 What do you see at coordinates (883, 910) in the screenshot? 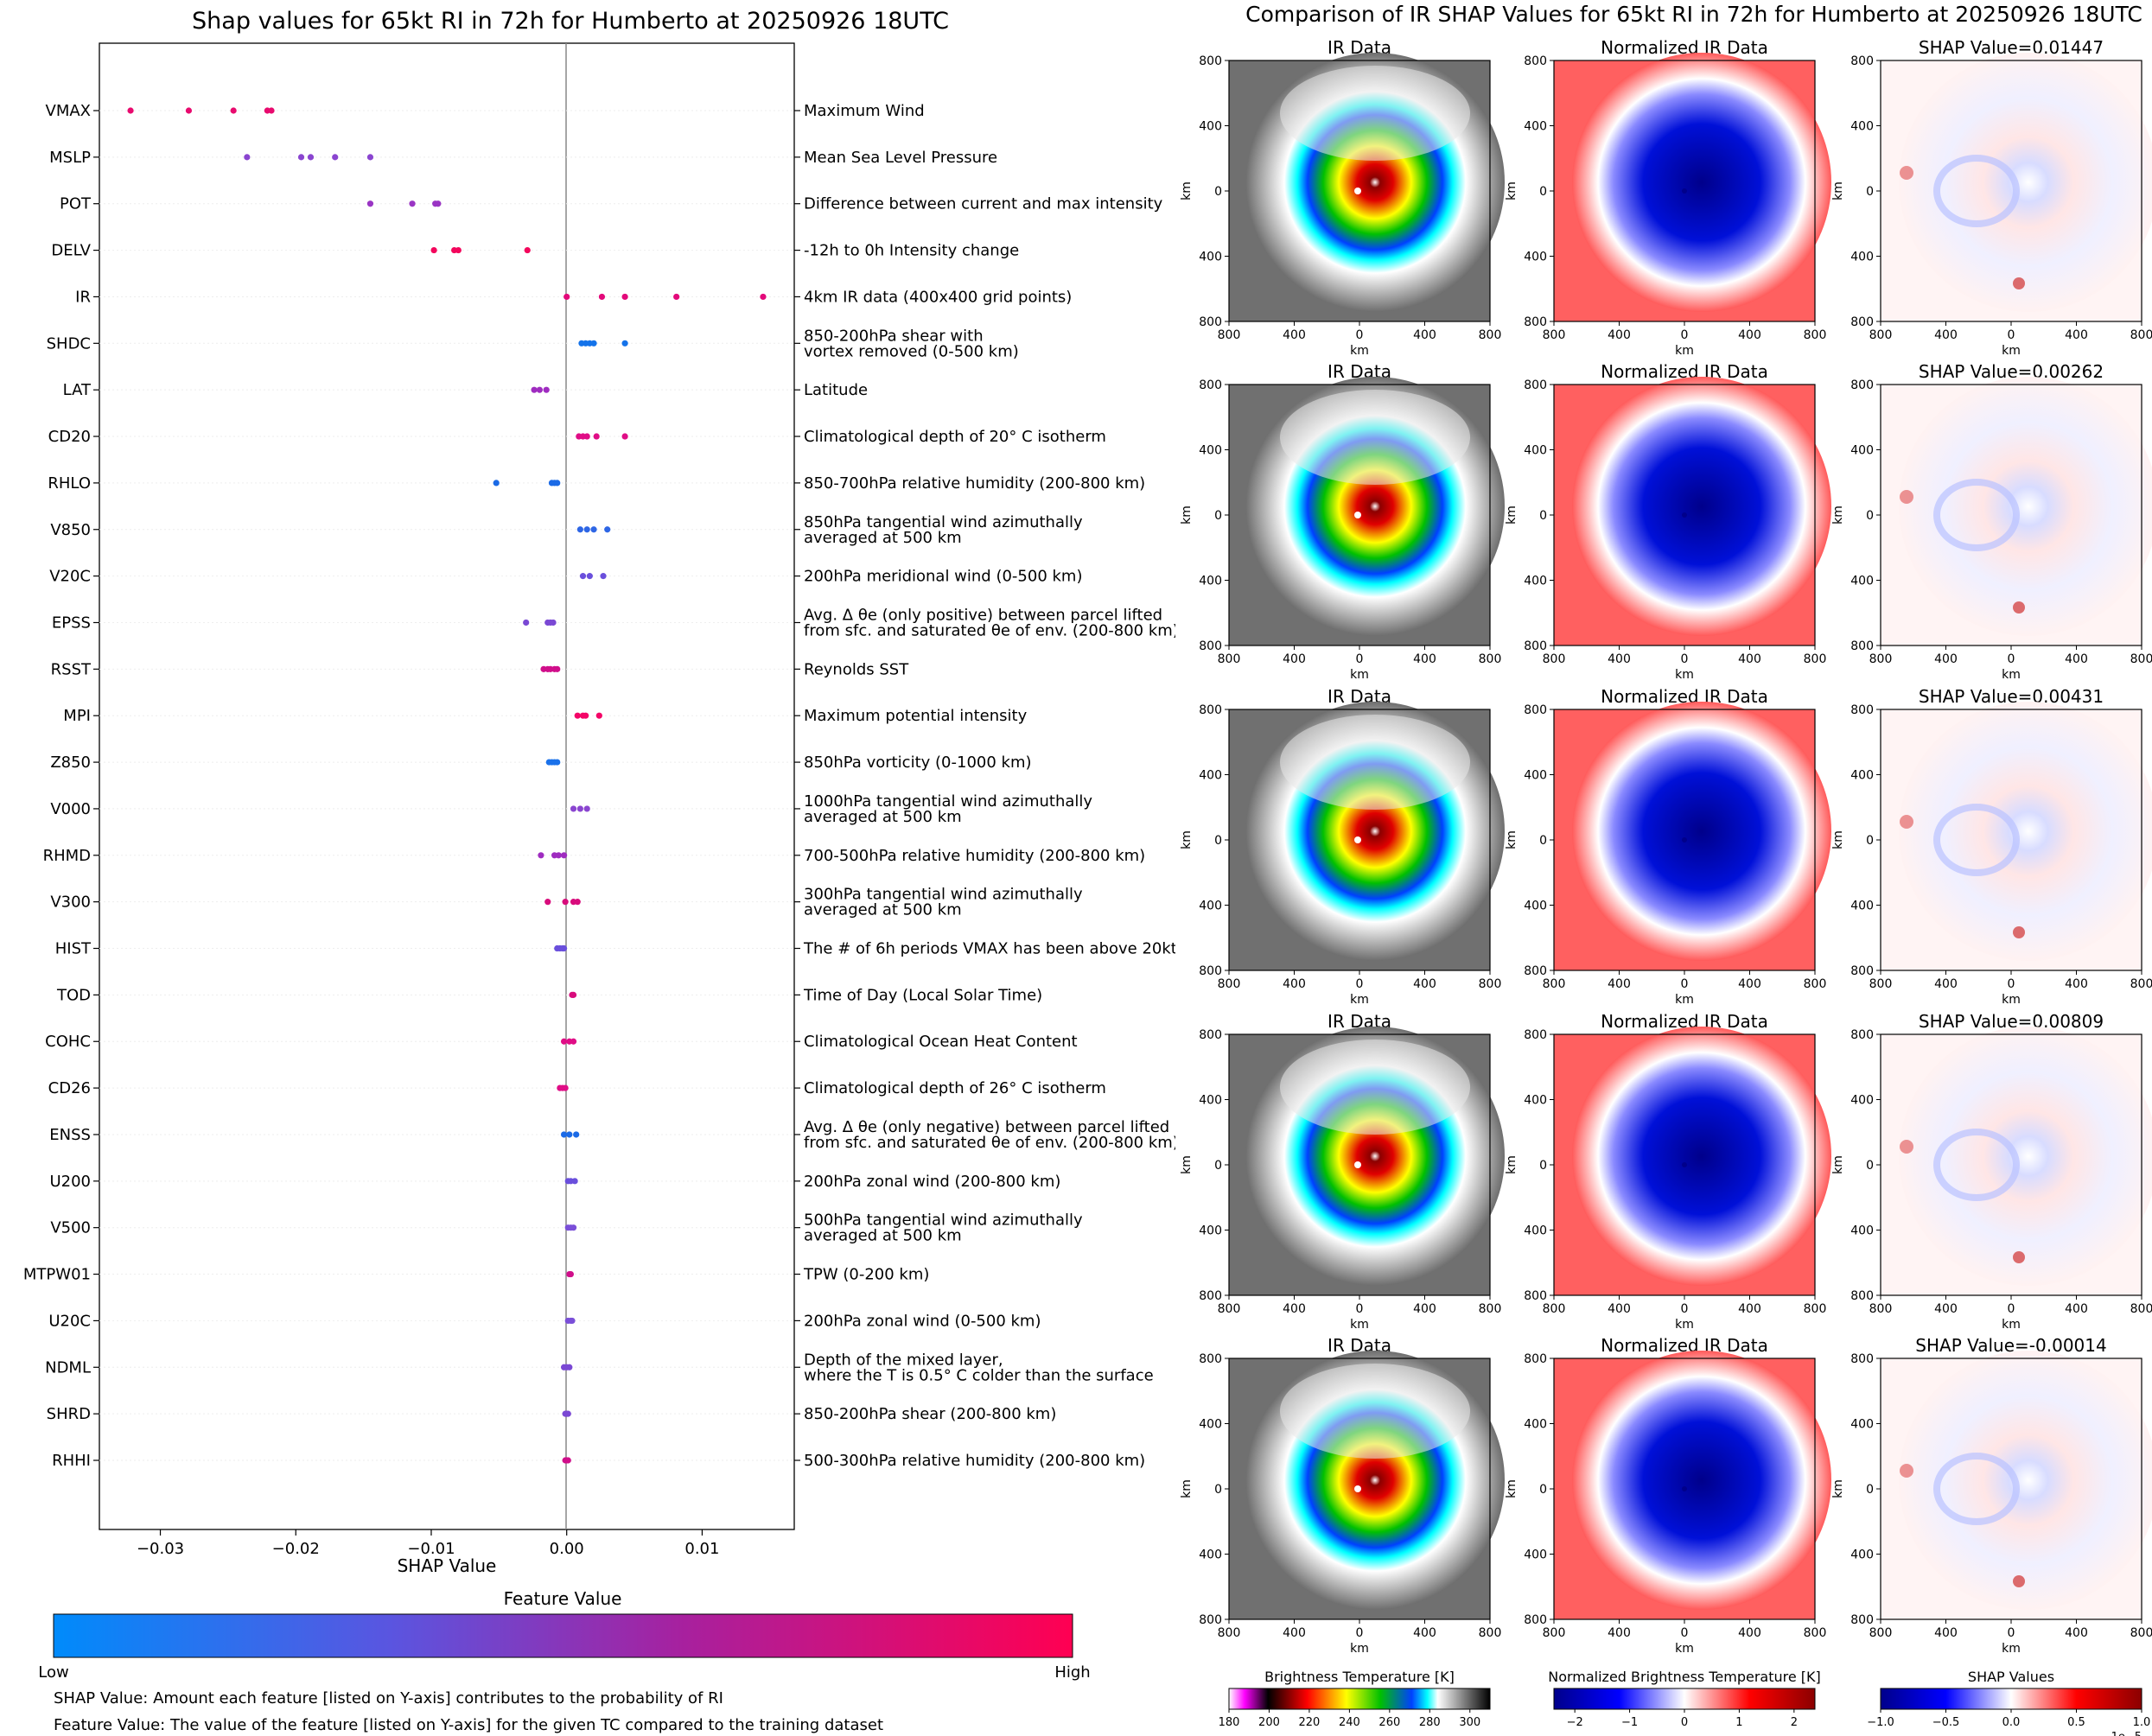
I see `feature-desc-v300-line2: averaged at 500 km` at bounding box center [883, 910].